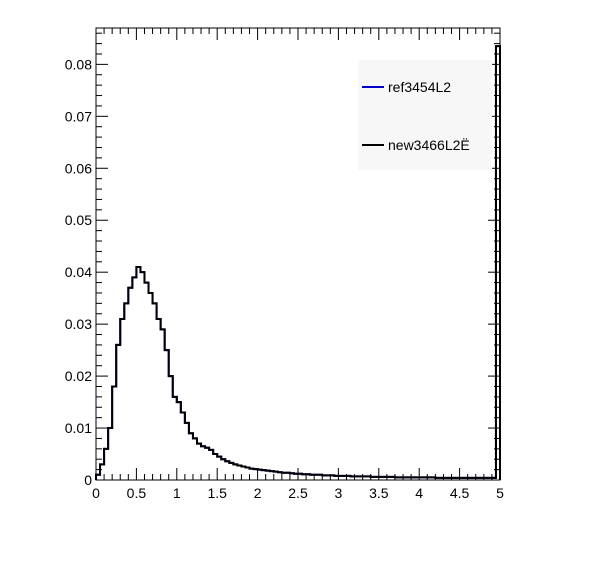  What do you see at coordinates (88, 480) in the screenshot?
I see `y-tick-label: 0` at bounding box center [88, 480].